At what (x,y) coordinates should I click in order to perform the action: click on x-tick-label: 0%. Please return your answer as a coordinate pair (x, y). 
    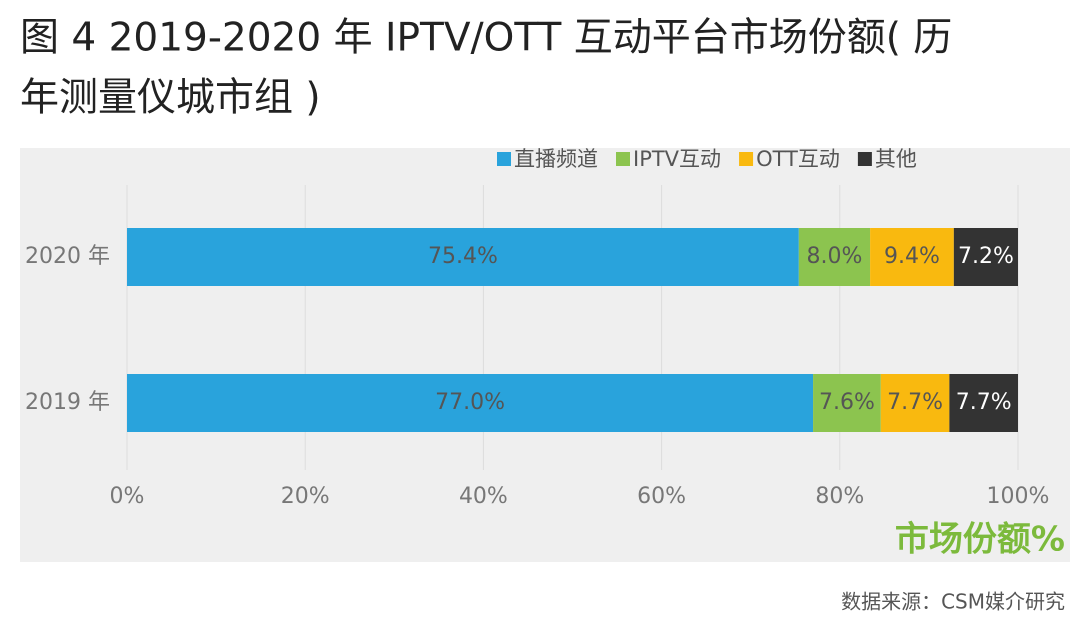
    Looking at the image, I should click on (127, 496).